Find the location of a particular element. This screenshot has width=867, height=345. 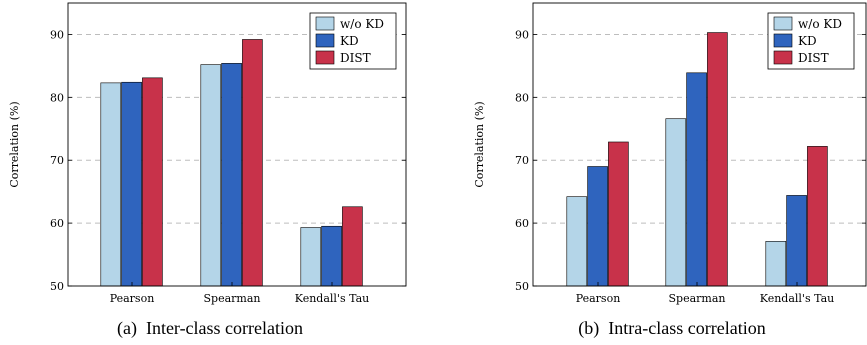

figure-caption: (b) Intra-class correlation is located at coordinates (671, 328).